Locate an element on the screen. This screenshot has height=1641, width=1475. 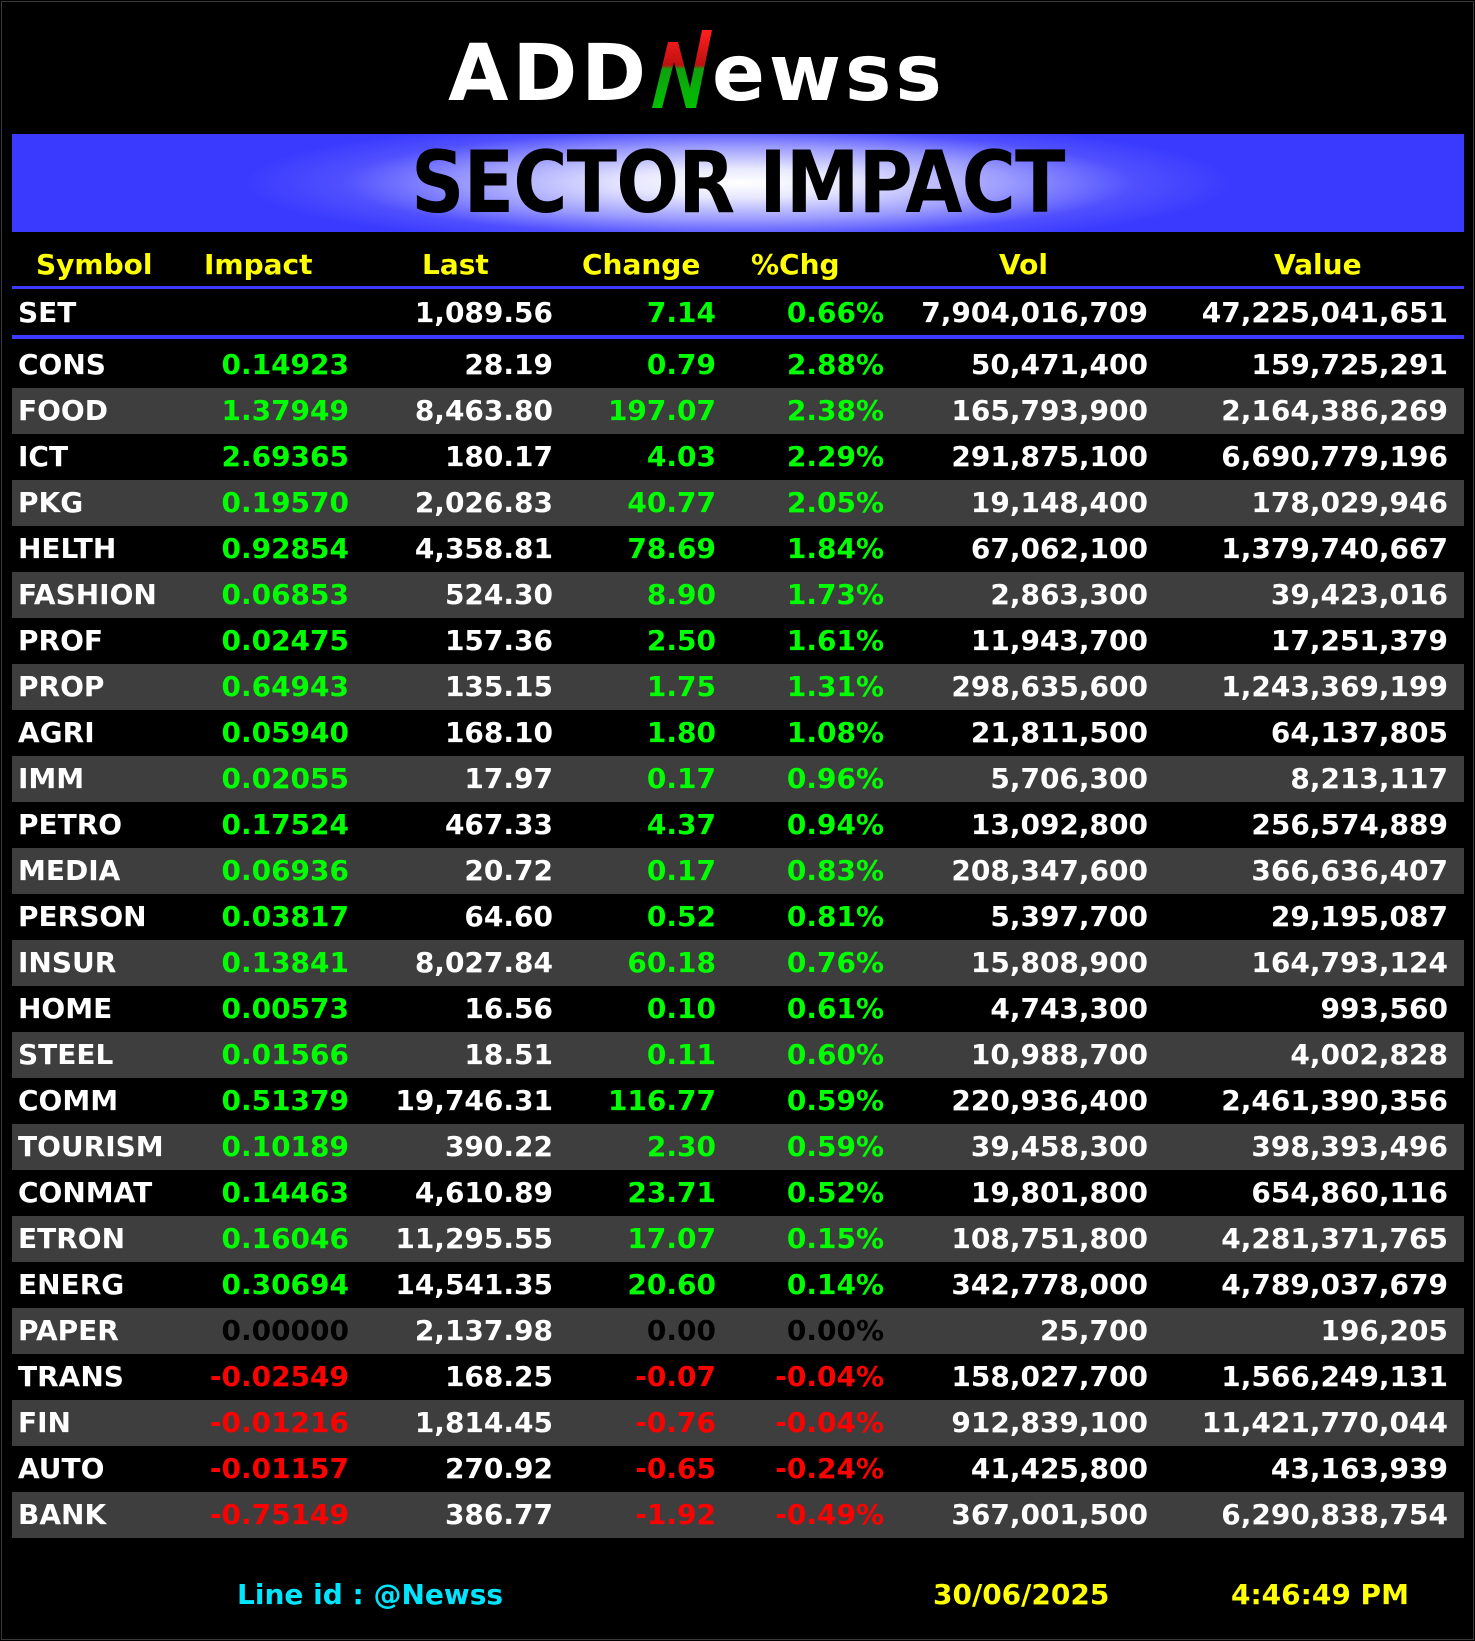
cell-impact: -0.01216 is located at coordinates (279, 1422).